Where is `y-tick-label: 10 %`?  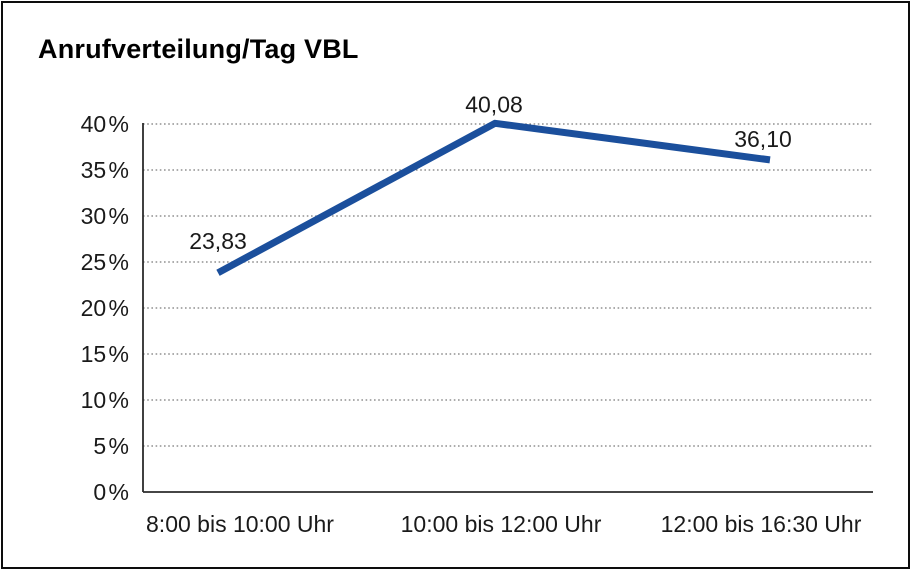 y-tick-label: 10 % is located at coordinates (105, 400).